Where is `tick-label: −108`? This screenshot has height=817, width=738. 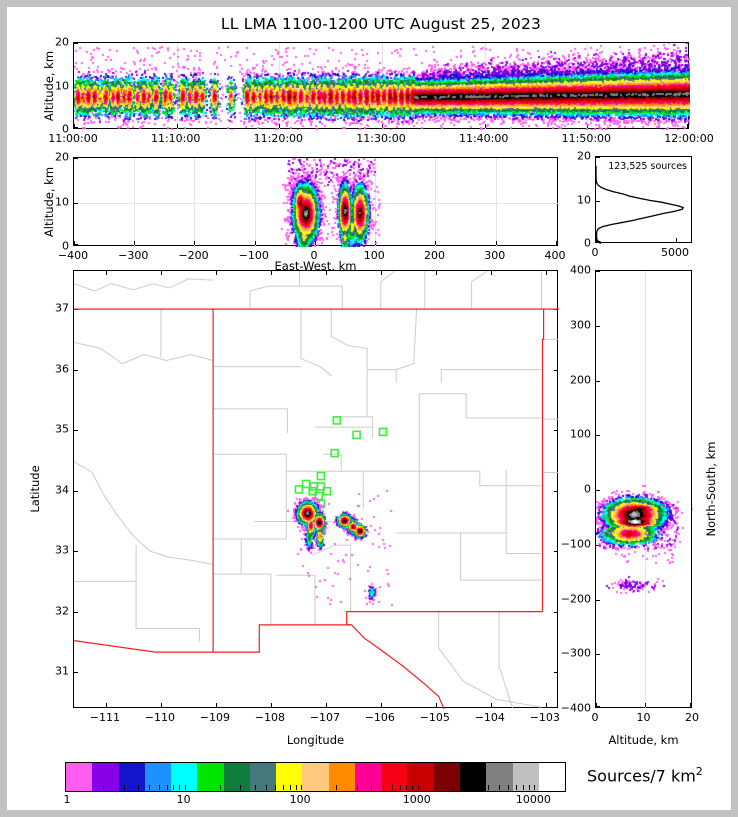
tick-label: −108 is located at coordinates (269, 717).